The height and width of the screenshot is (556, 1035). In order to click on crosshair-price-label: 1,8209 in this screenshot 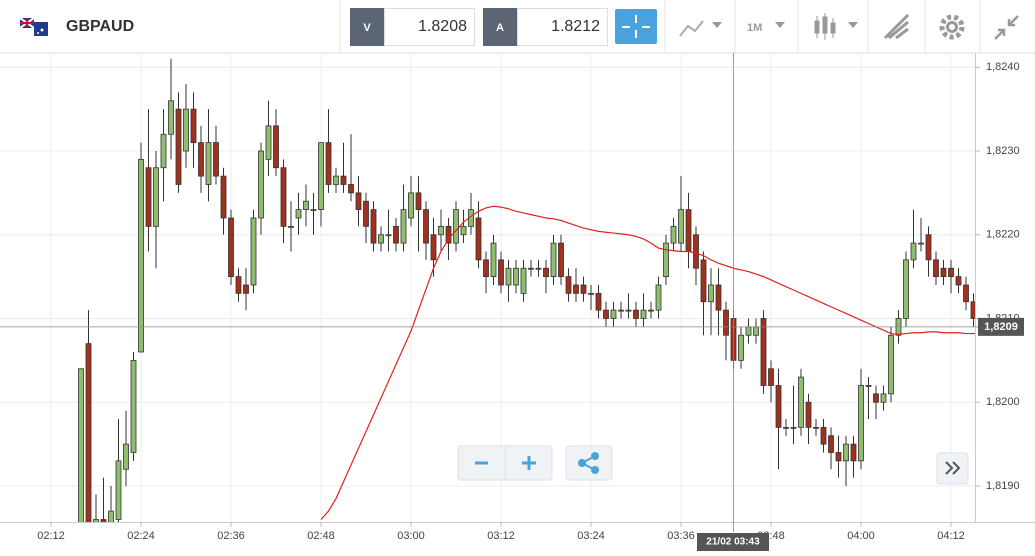, I will do `click(1001, 327)`.